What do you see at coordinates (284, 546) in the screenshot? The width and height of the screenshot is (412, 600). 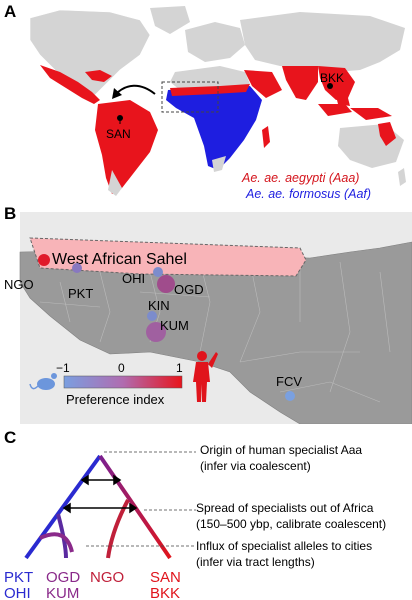 I see `annotation-influx-line1: Influx of specialist alleles to cities` at bounding box center [284, 546].